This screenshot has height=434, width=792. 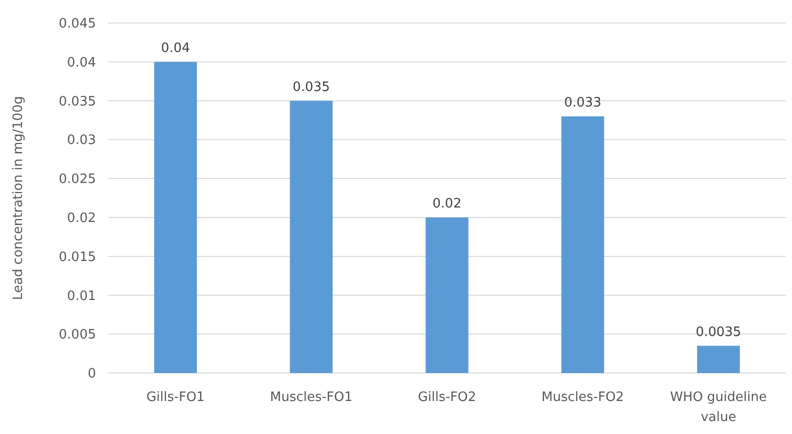 I want to click on y-tick-label: 0.005, so click(x=77, y=335).